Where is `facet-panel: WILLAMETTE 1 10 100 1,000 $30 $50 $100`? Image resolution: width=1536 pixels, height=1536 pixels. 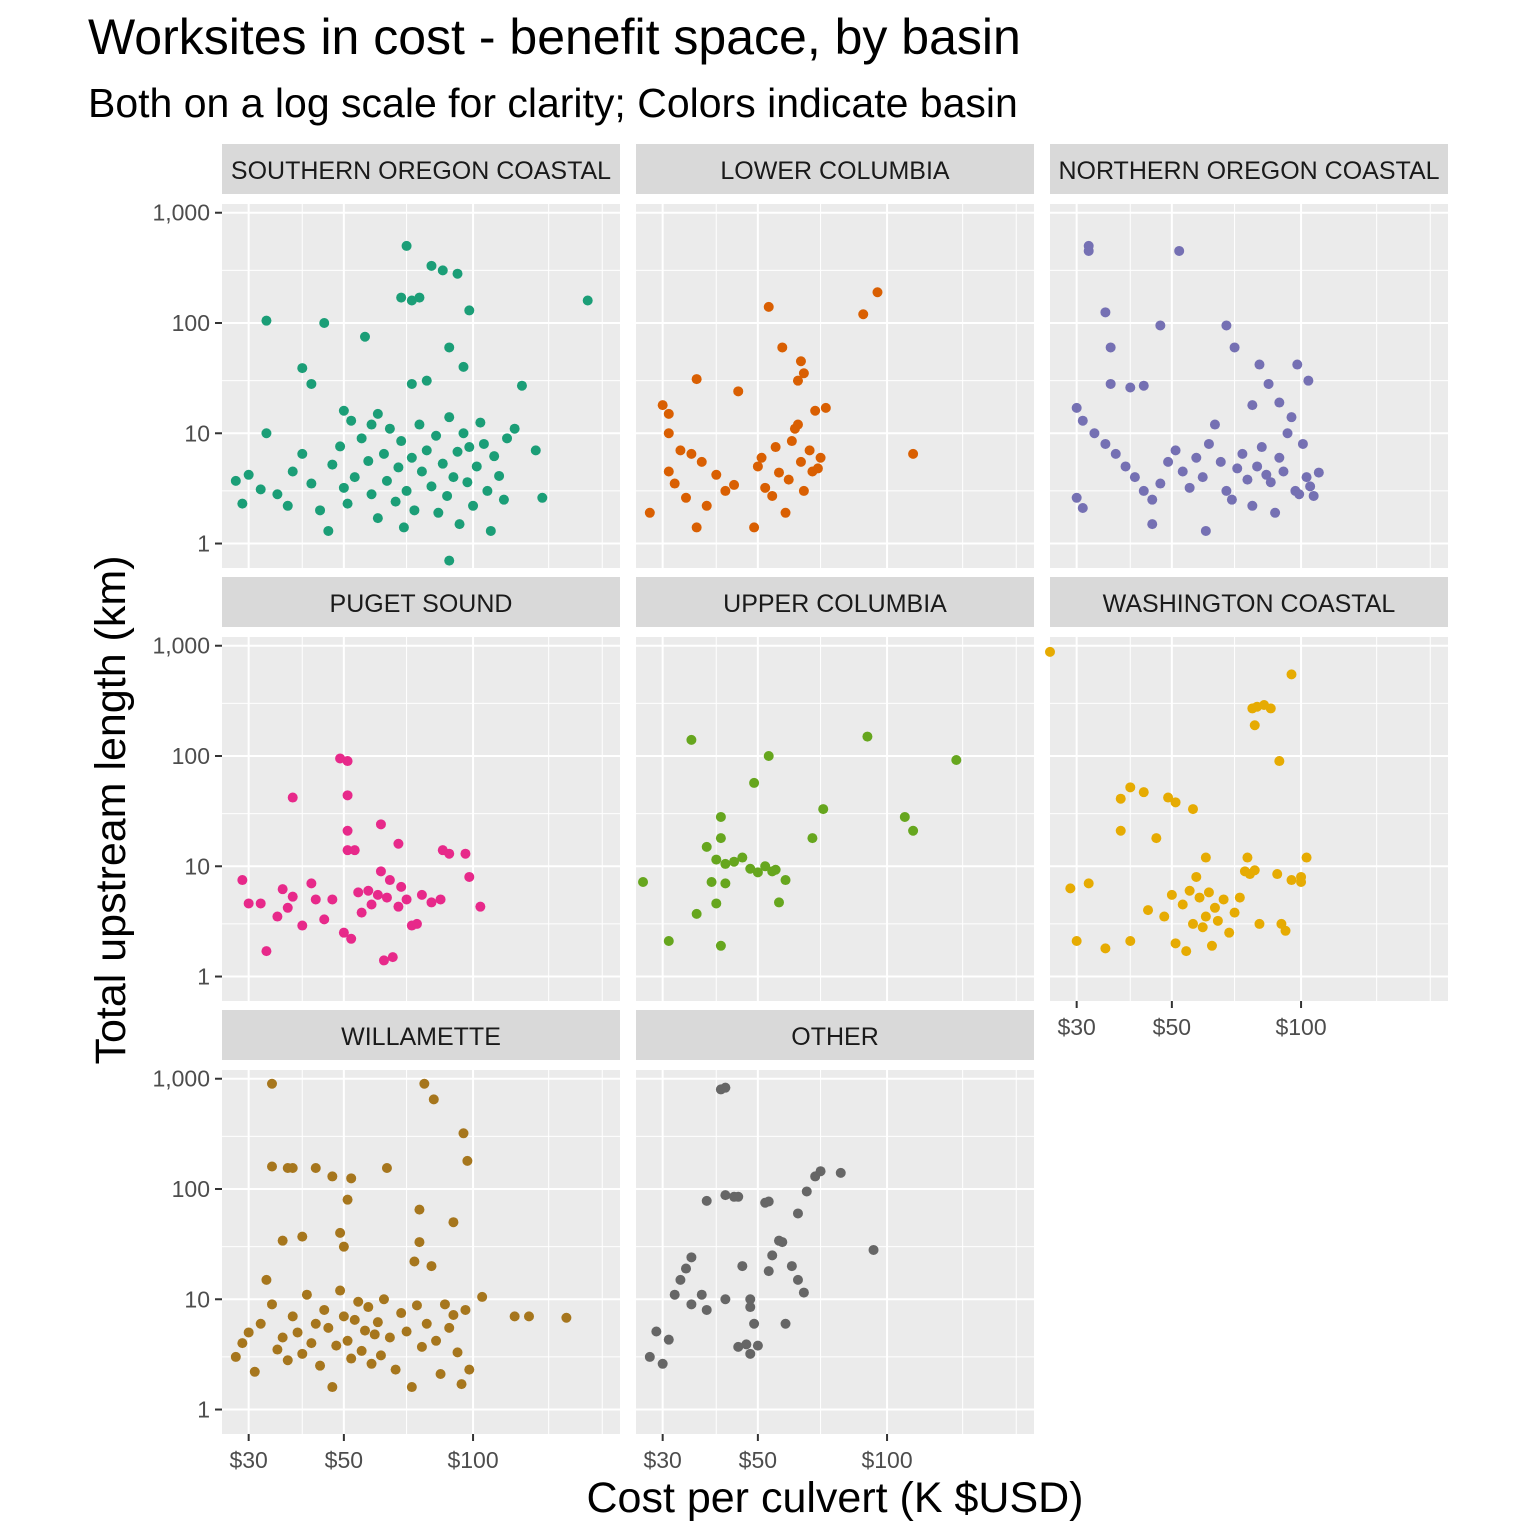 facet-panel: WILLAMETTE 1 10 100 1,000 $30 $50 $100 is located at coordinates (386, 1241).